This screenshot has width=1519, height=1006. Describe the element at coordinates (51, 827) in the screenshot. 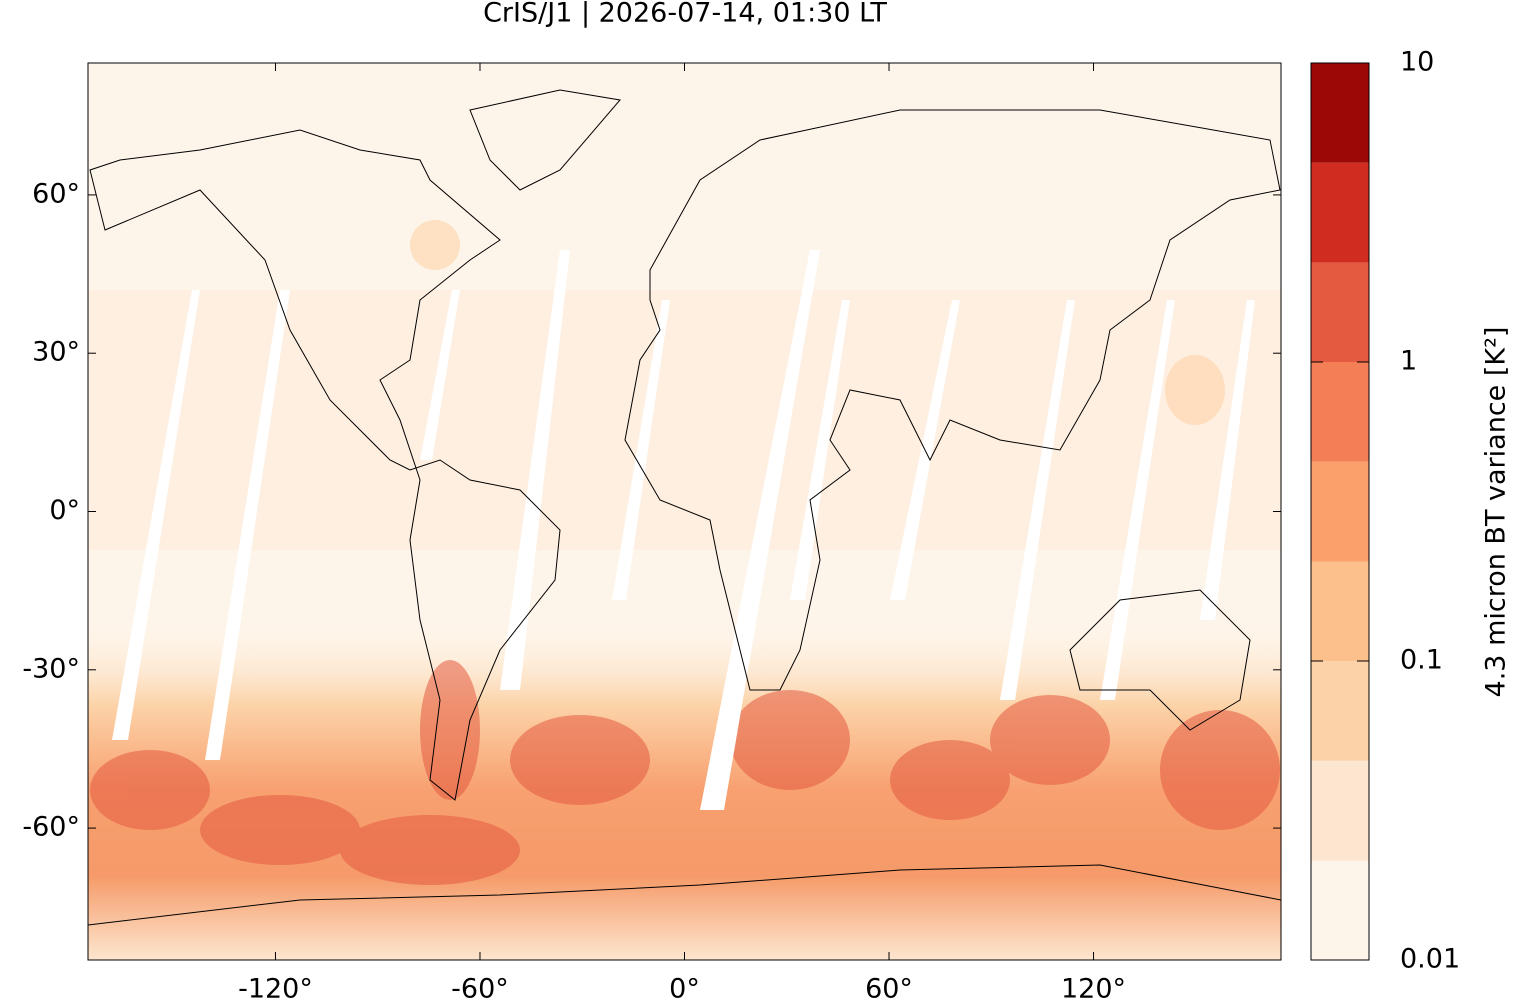

I see `y-tick-label: -60°` at that location.